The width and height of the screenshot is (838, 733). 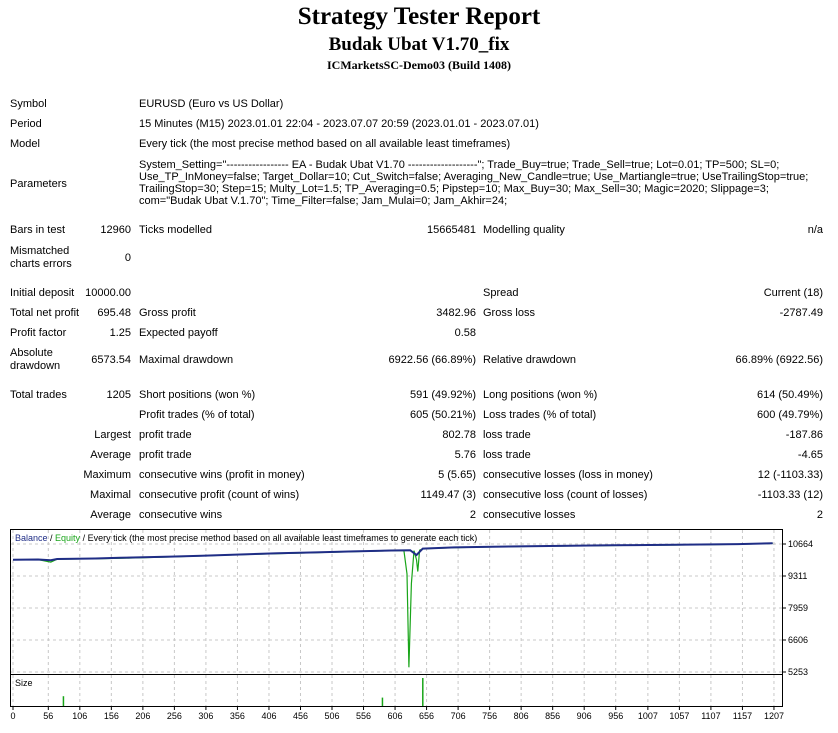 What do you see at coordinates (25, 144) in the screenshot?
I see `model-label: Model` at bounding box center [25, 144].